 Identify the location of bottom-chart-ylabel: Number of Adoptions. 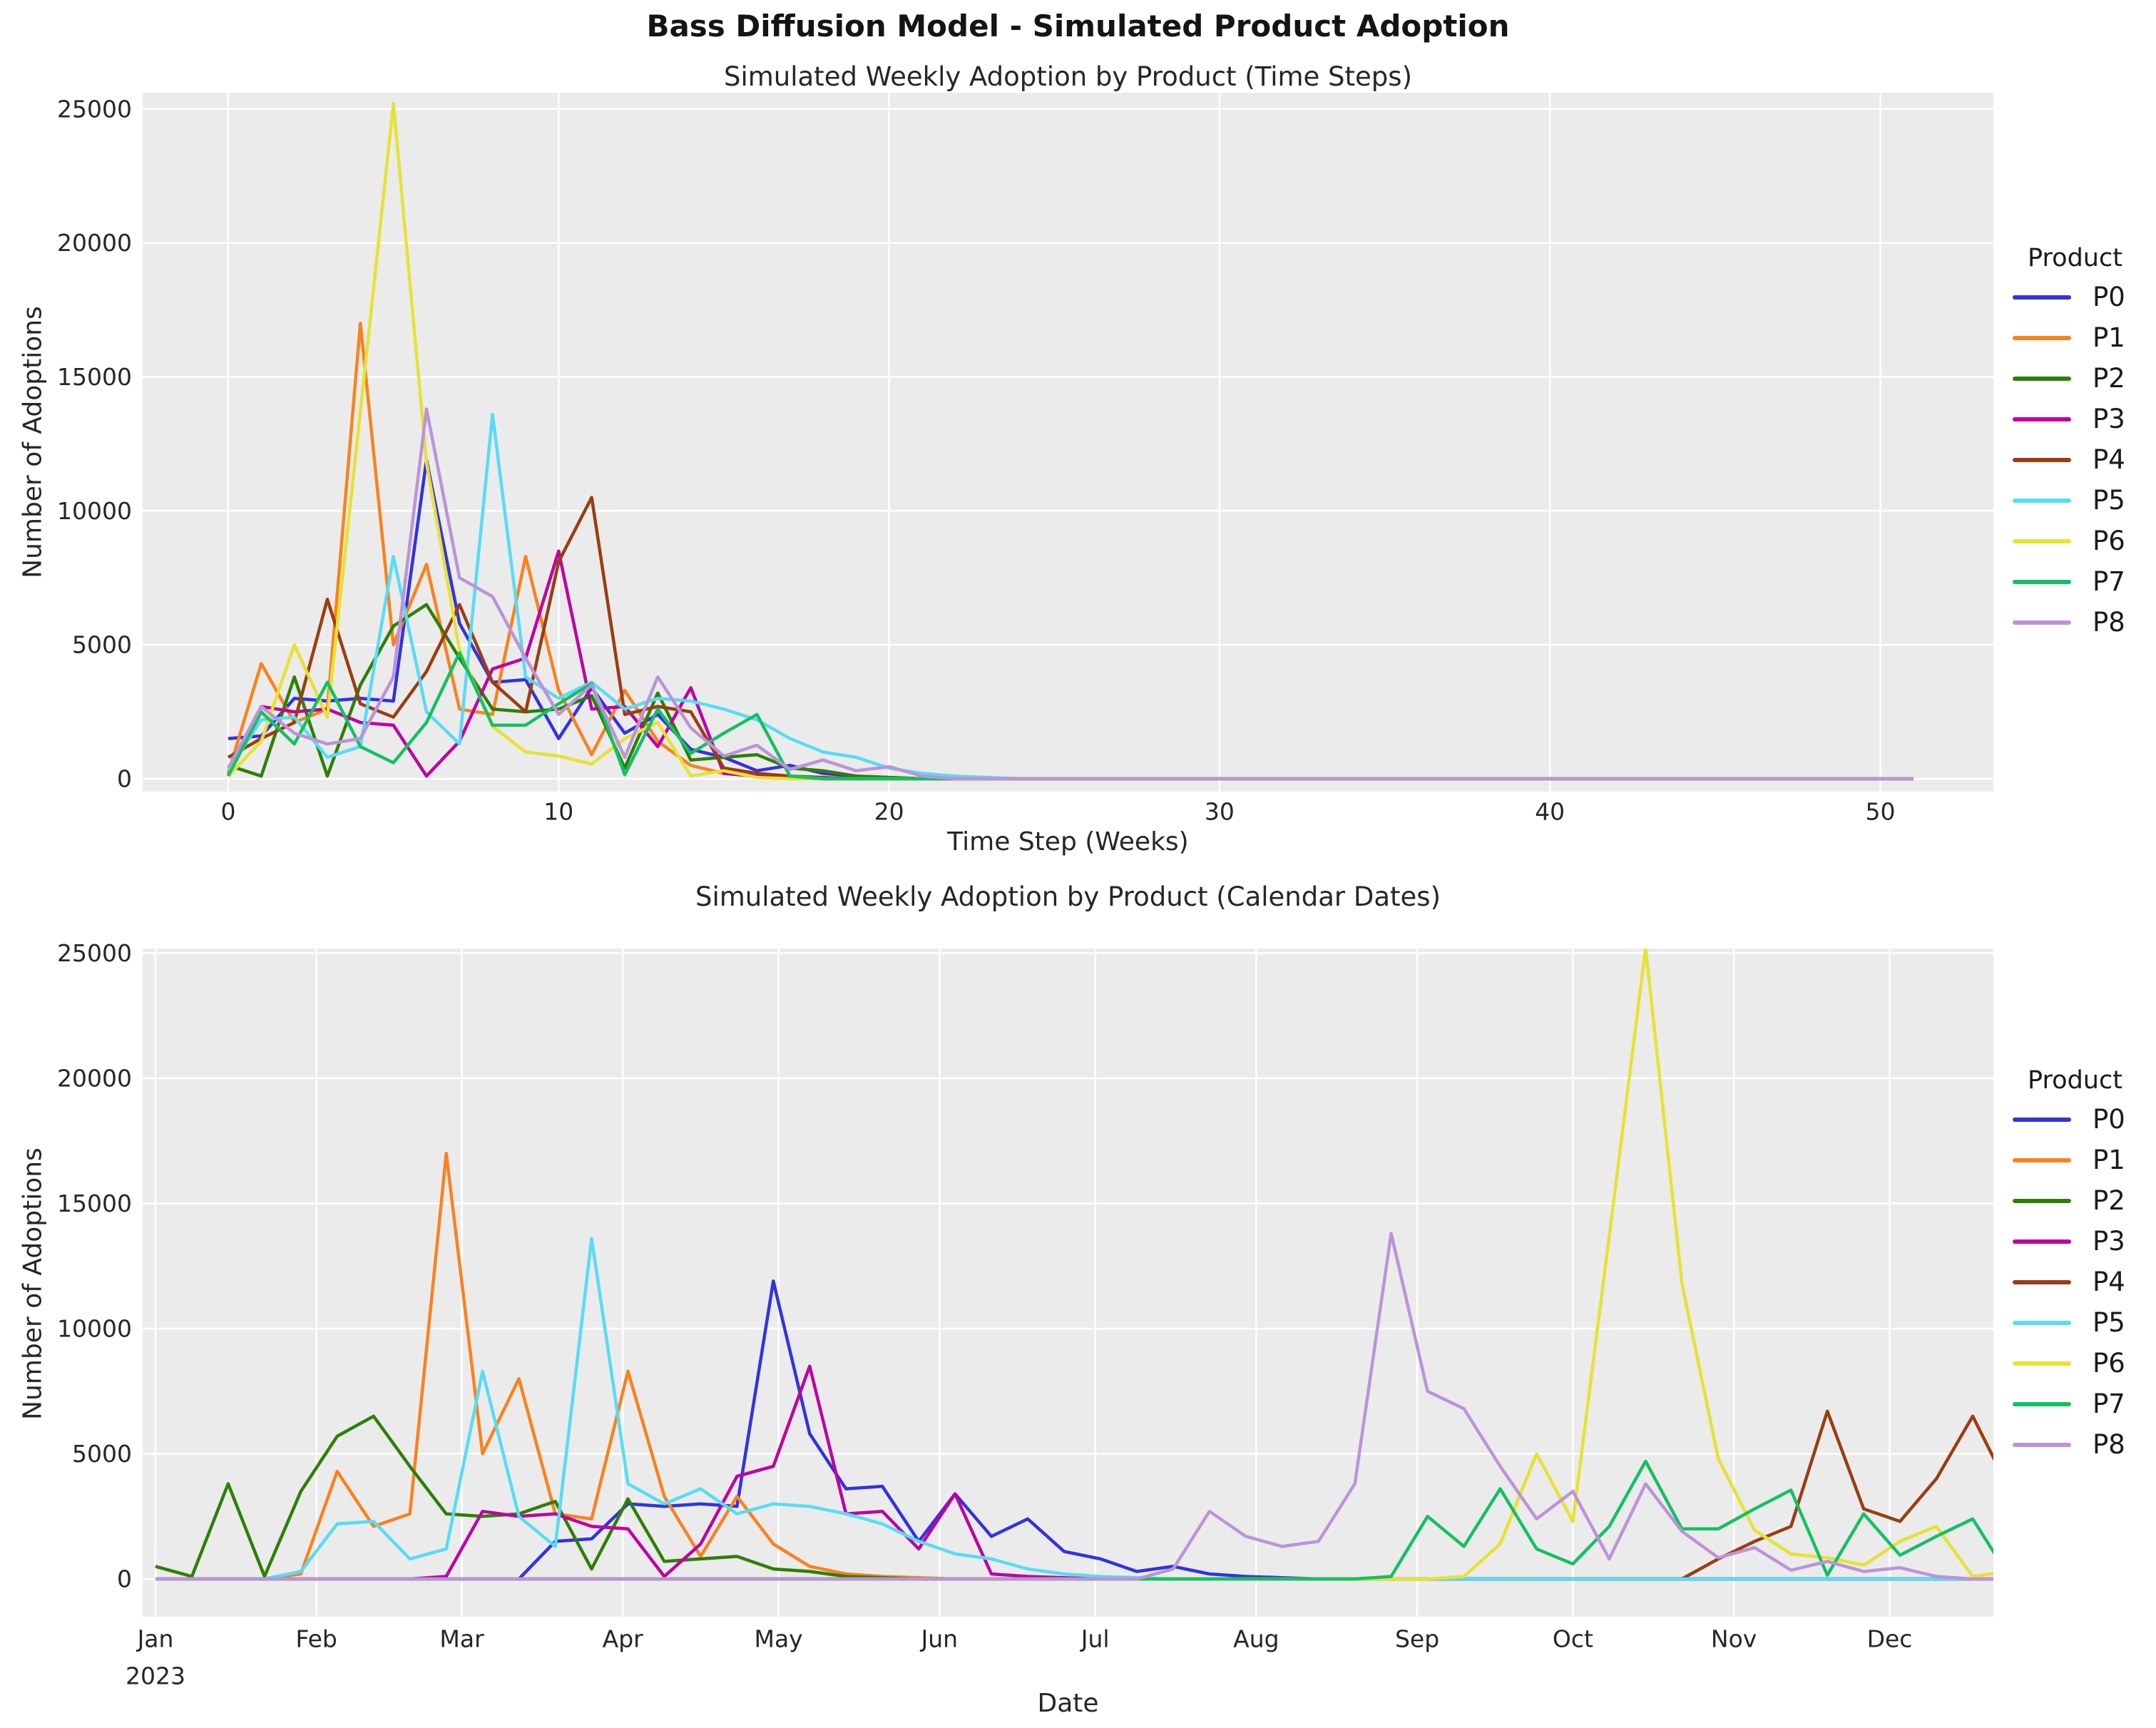
(33, 1283).